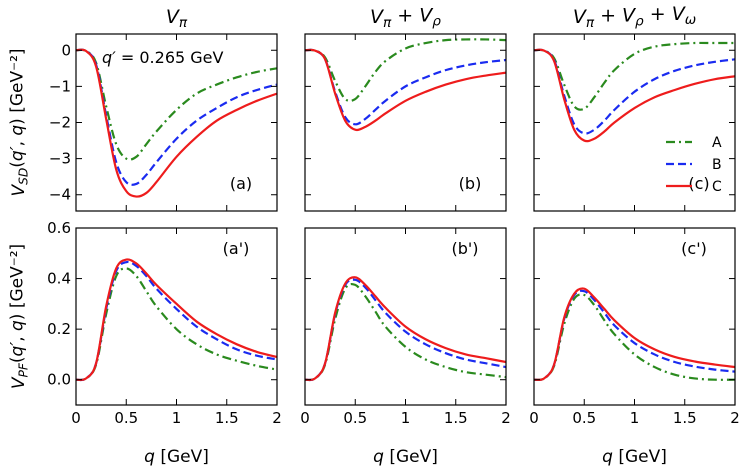 The width and height of the screenshot is (747, 469). What do you see at coordinates (470, 183) in the screenshot?
I see `panel-label: (b)` at bounding box center [470, 183].